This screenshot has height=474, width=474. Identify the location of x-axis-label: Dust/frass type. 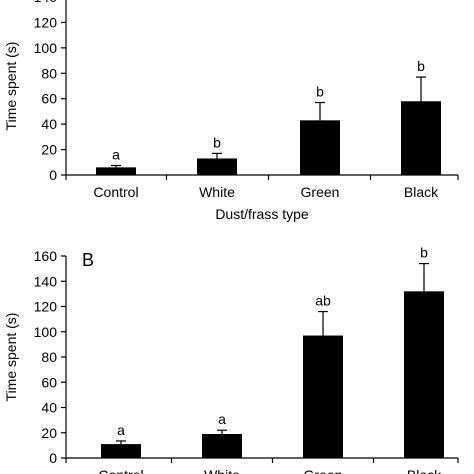
(262, 214).